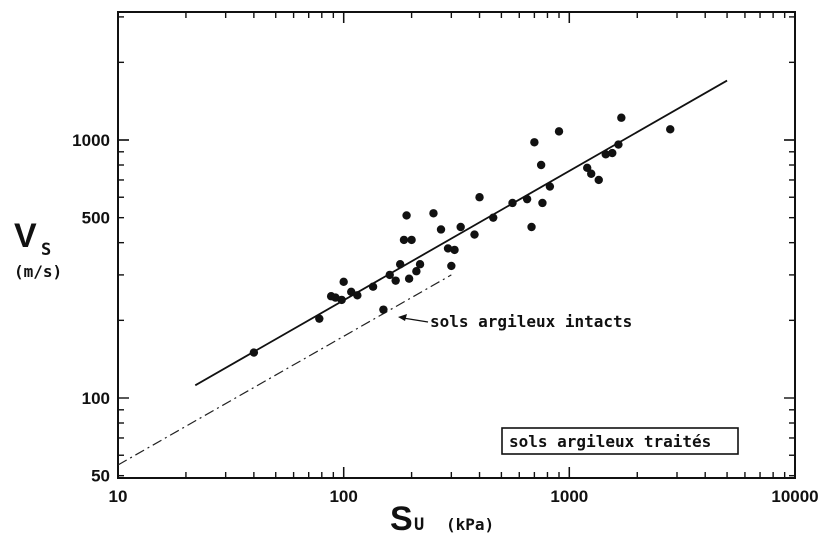  I want to click on legend-text: sols argileux traités, so click(610, 441).